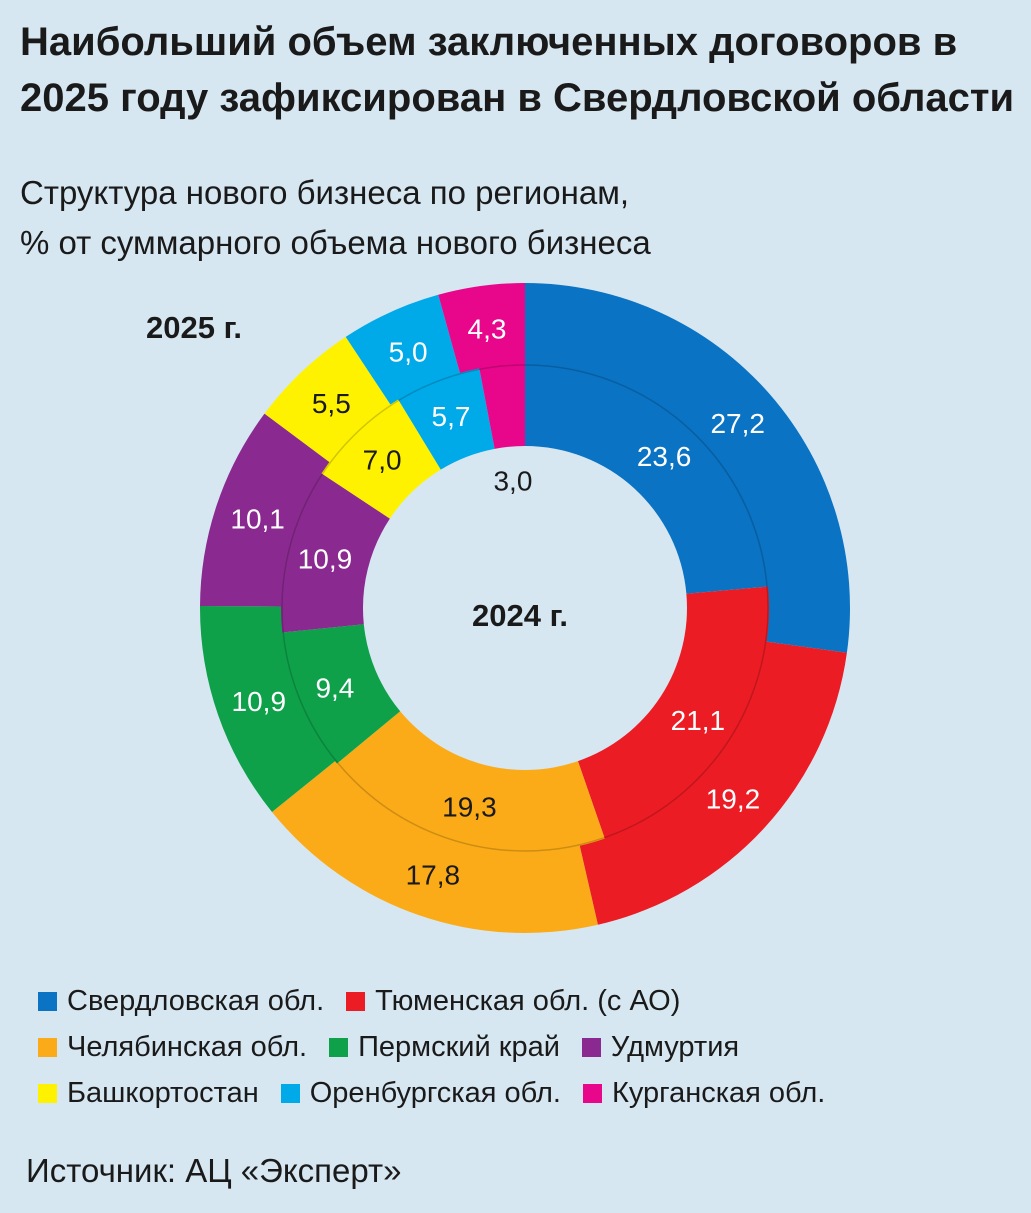 The width and height of the screenshot is (1031, 1213). Describe the element at coordinates (47, 1001) in the screenshot. I see `legend-swatch-sverdlovsk` at that location.